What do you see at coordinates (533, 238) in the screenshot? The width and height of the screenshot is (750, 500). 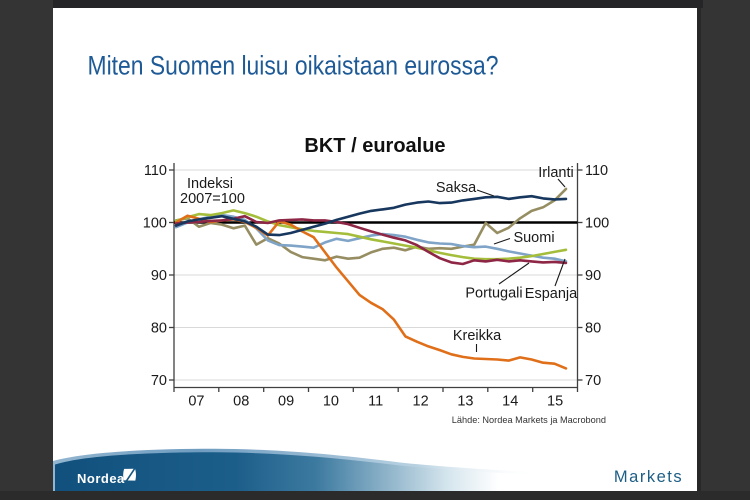 I see `svg-text: Suomi` at bounding box center [533, 238].